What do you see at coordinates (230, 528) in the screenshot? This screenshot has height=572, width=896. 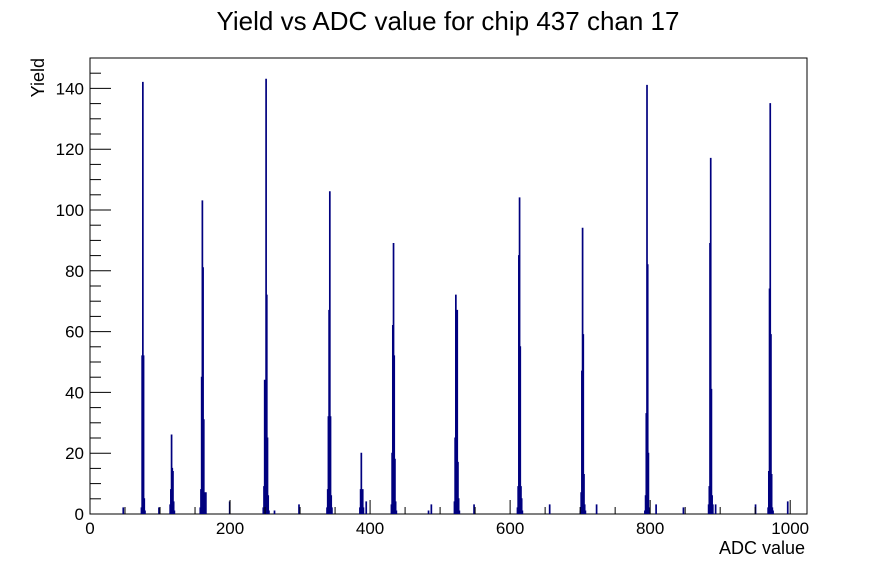 I see `x-tick-label: 200` at bounding box center [230, 528].